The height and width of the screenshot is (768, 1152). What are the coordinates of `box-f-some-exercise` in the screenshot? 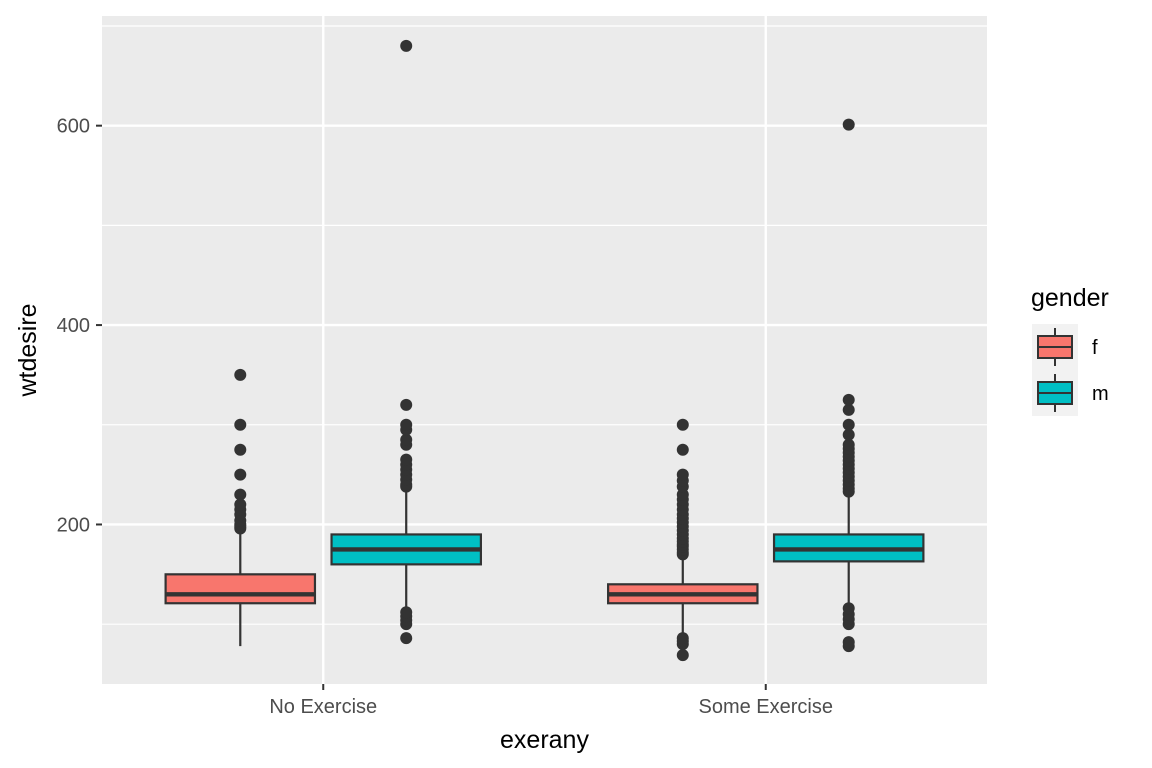 It's located at (683, 540).